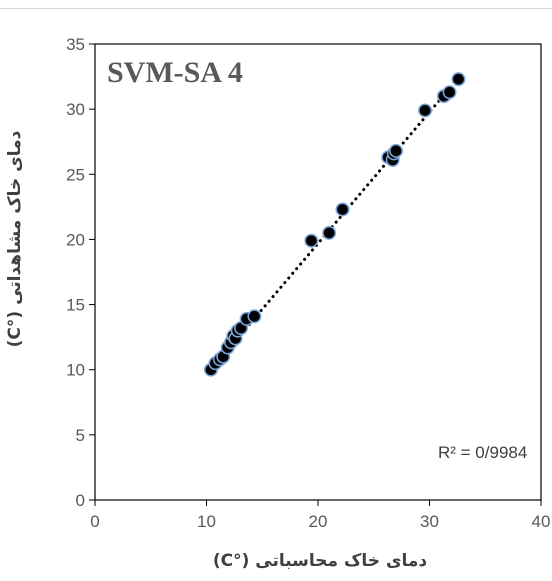  I want to click on x-axis-title: دمای خاک محاسباتی (°C), so click(320, 561).